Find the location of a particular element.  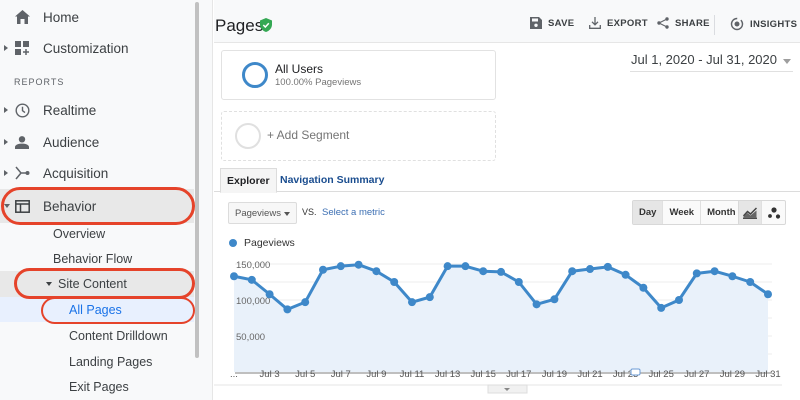

sidebar-item-audience: Audience is located at coordinates (97, 142).